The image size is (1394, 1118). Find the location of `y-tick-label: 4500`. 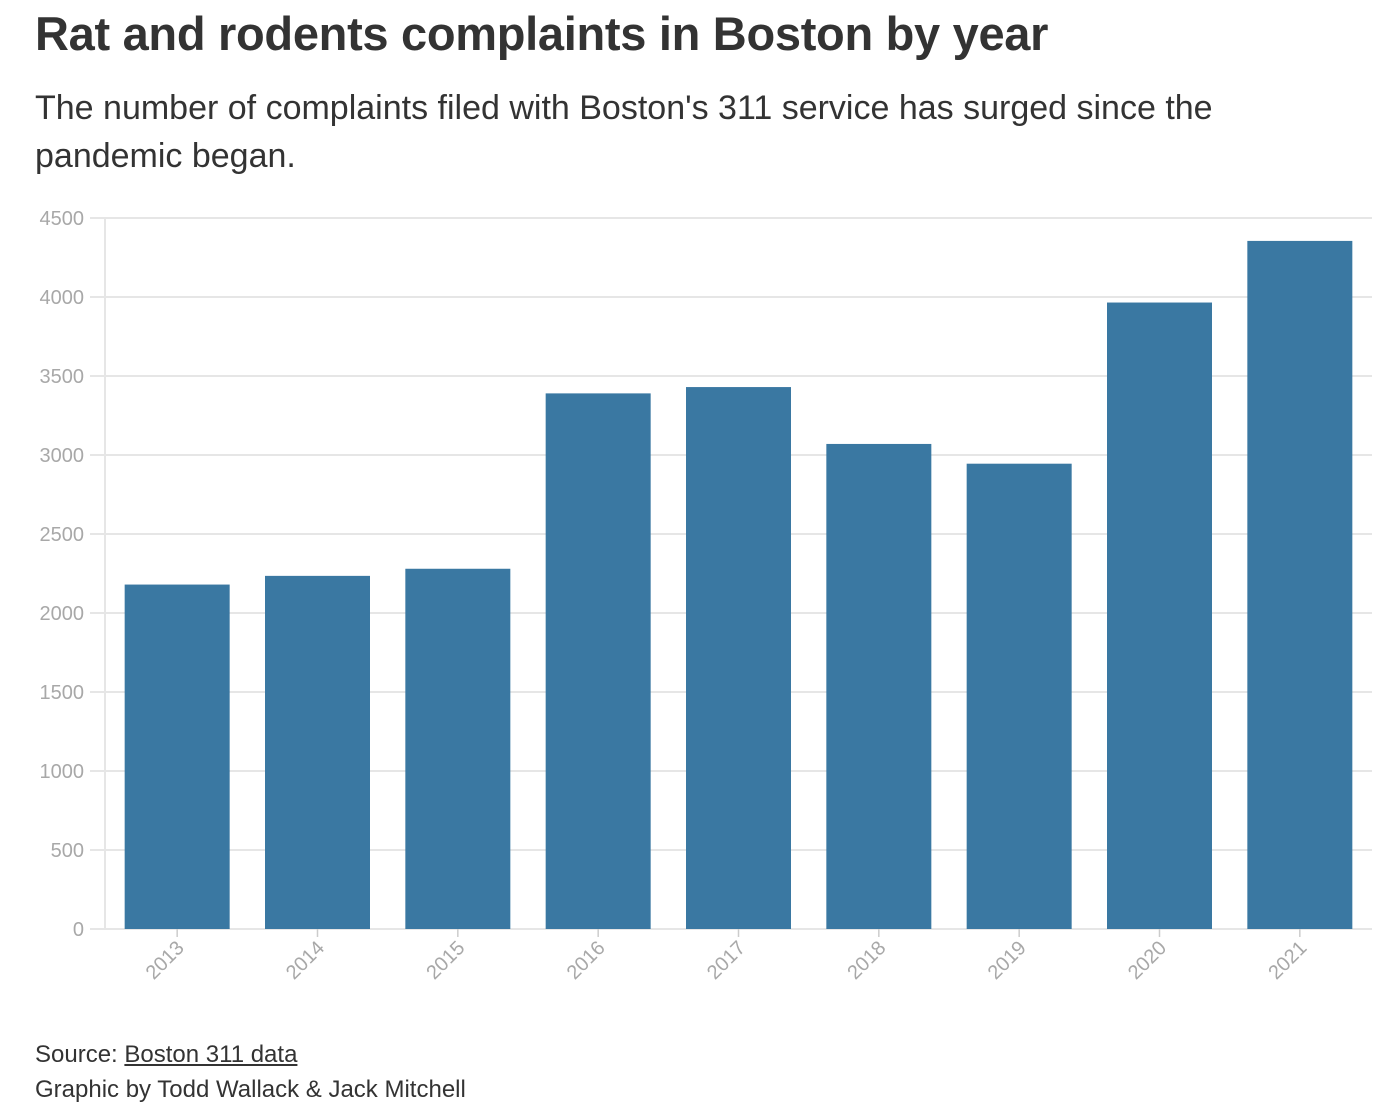

y-tick-label: 4500 is located at coordinates (62, 219).